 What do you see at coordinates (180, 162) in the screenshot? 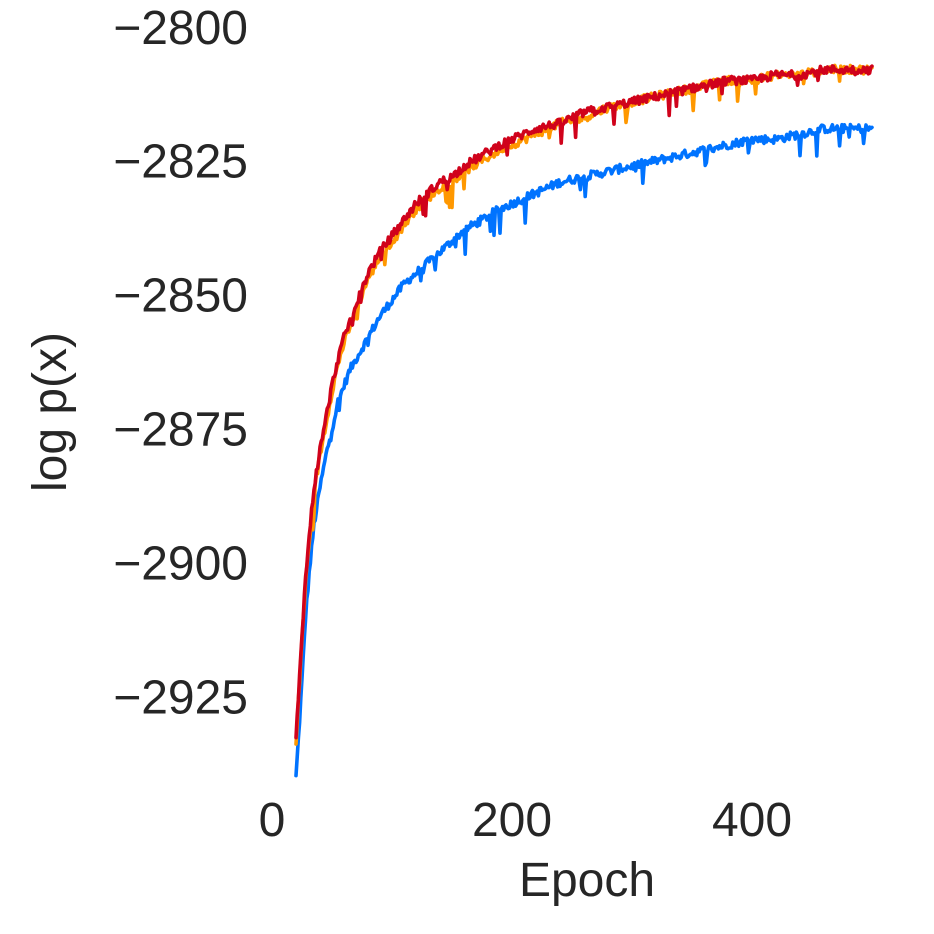
I see `y-tick-label: −2825` at bounding box center [180, 162].